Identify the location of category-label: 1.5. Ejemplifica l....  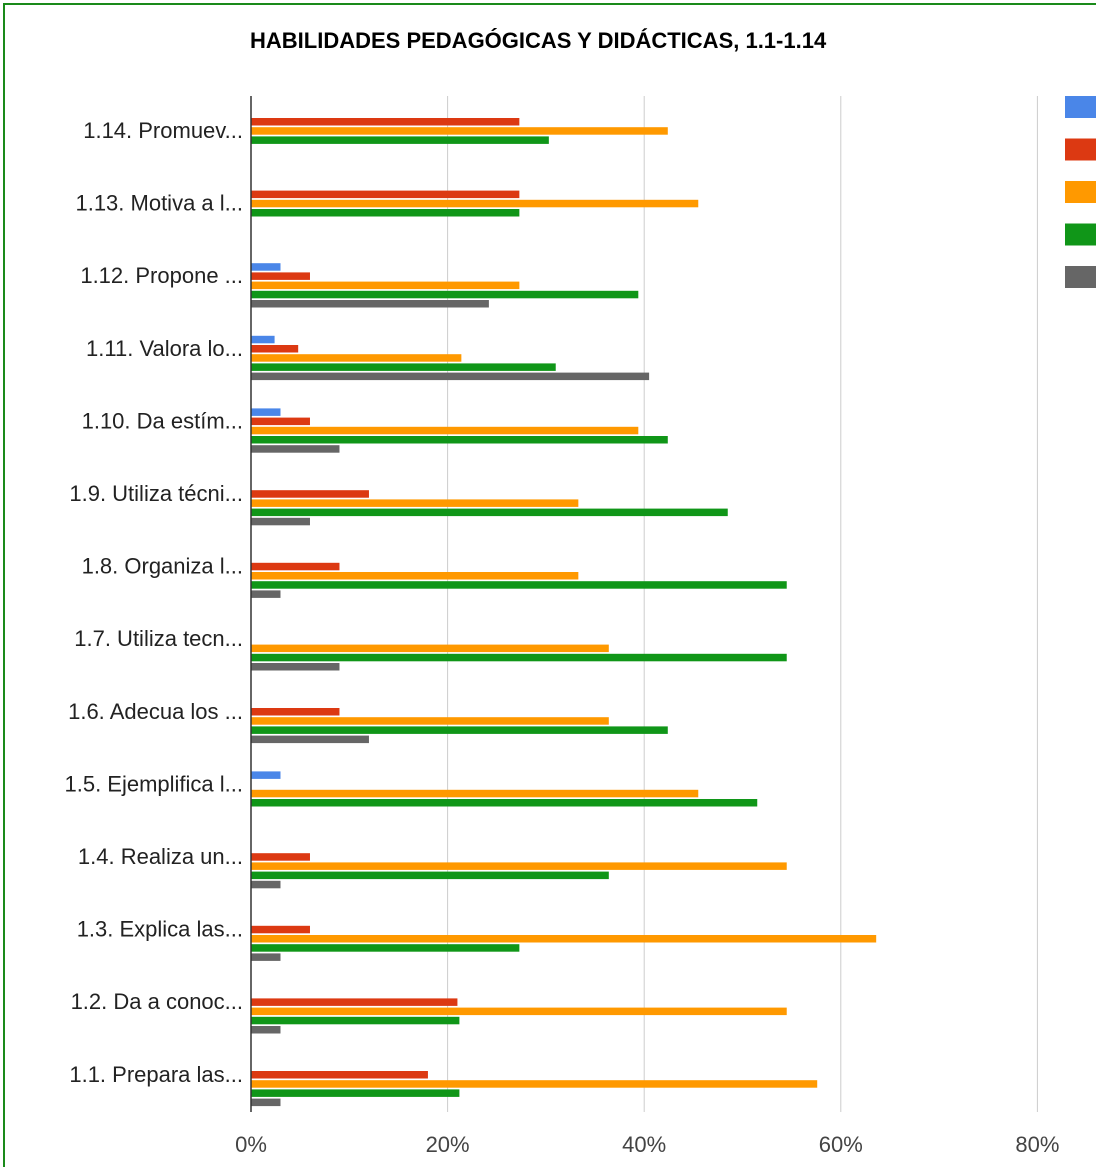
(153, 783).